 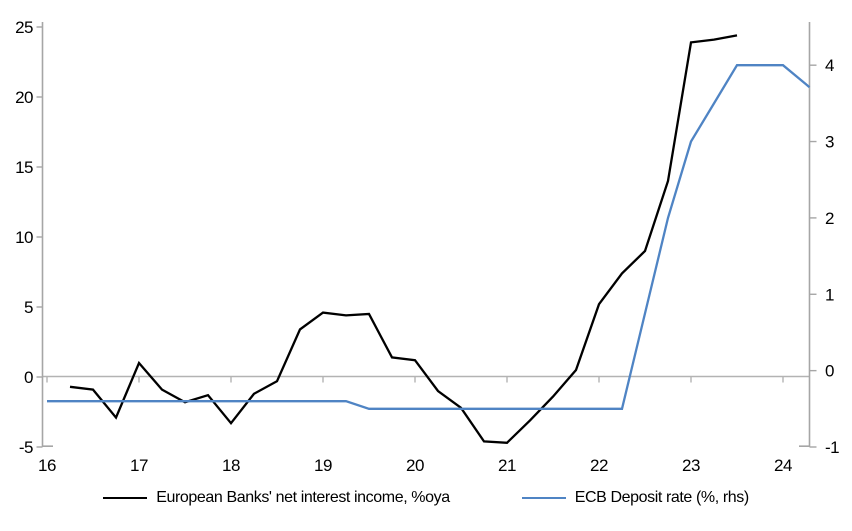 I want to click on x-axis-tick-label: 24, so click(x=783, y=465).